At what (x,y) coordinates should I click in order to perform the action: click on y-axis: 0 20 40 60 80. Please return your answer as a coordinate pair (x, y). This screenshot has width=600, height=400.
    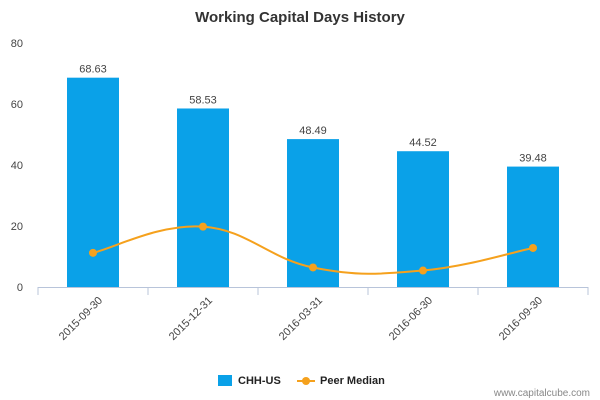
    Looking at the image, I should click on (17, 166).